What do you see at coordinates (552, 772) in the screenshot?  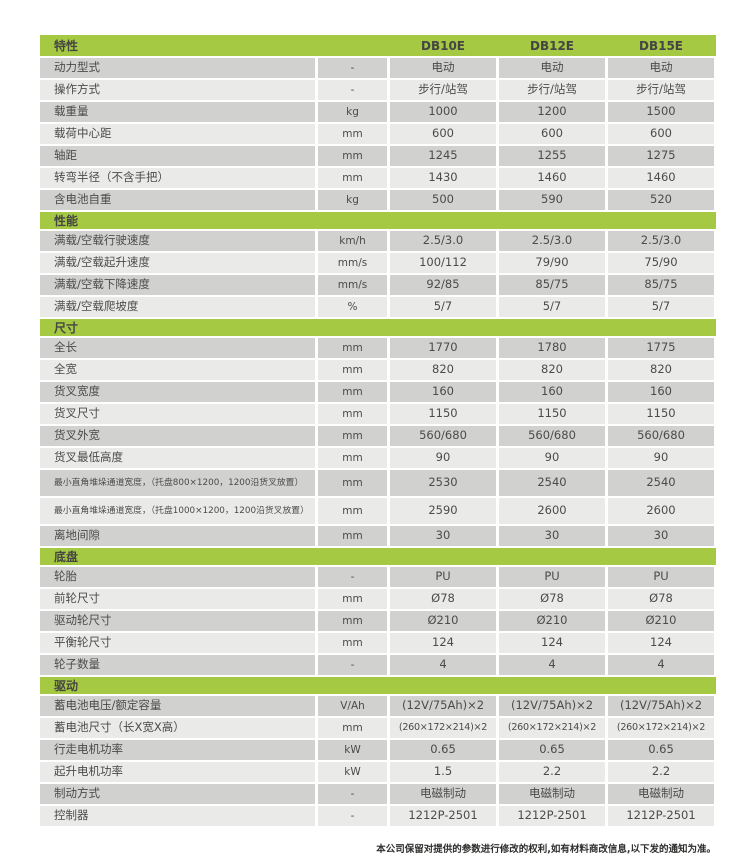 I see `value-cell: 2.2` at bounding box center [552, 772].